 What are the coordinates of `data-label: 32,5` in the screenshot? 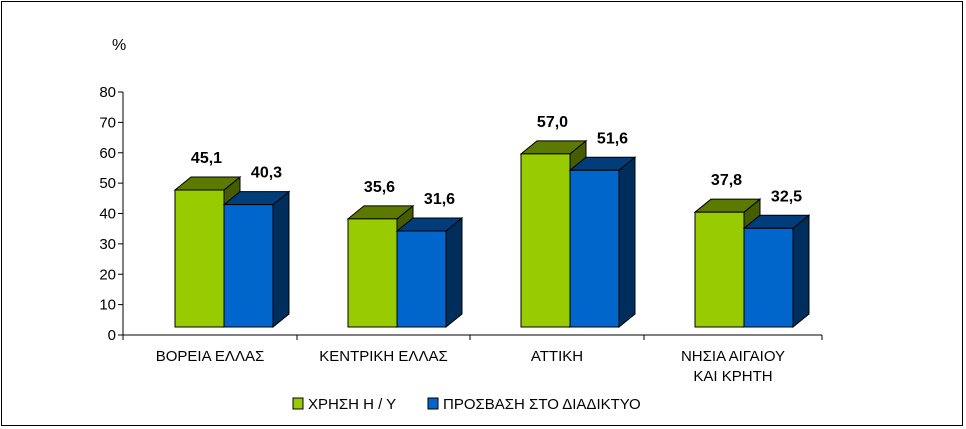 It's located at (786, 196).